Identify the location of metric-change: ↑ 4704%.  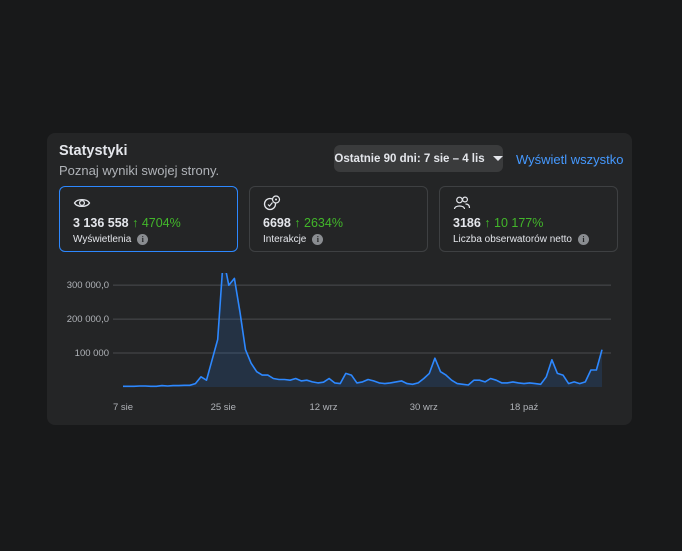
(156, 223).